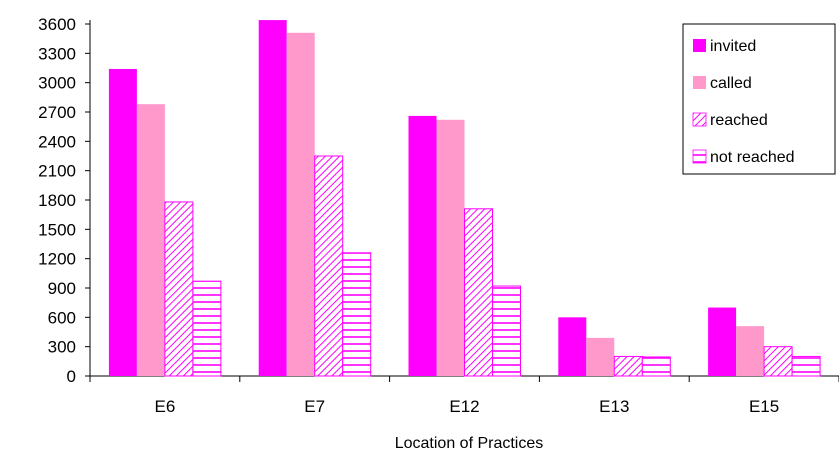 Image resolution: width=839 pixels, height=456 pixels. What do you see at coordinates (656, 366) in the screenshot?
I see `bar-not-reached-E13` at bounding box center [656, 366].